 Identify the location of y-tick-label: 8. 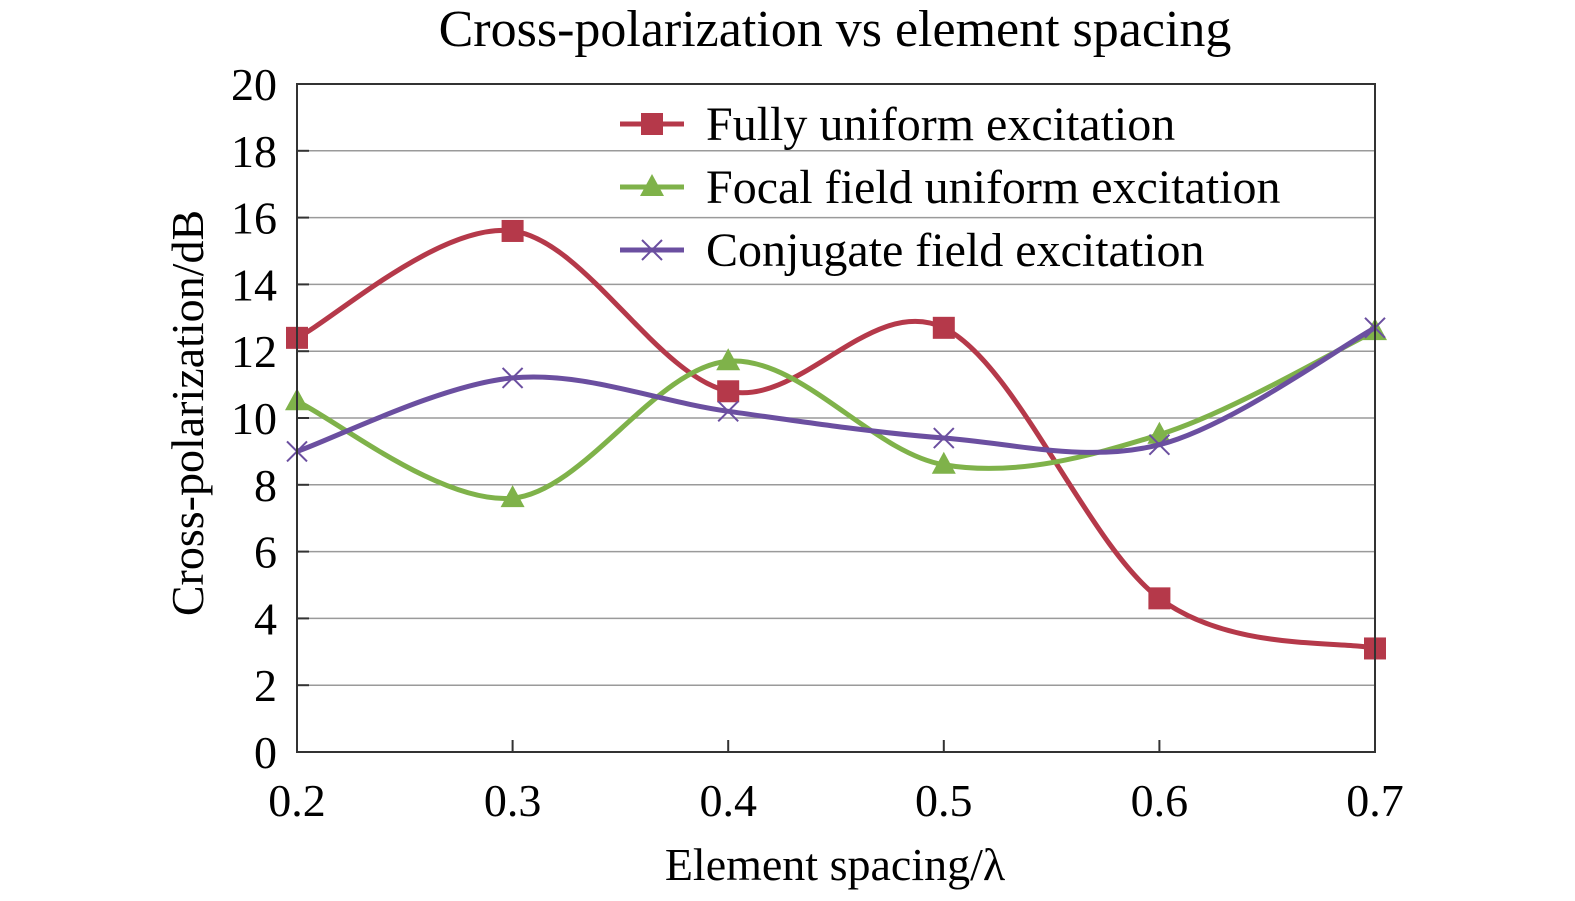
(265, 485).